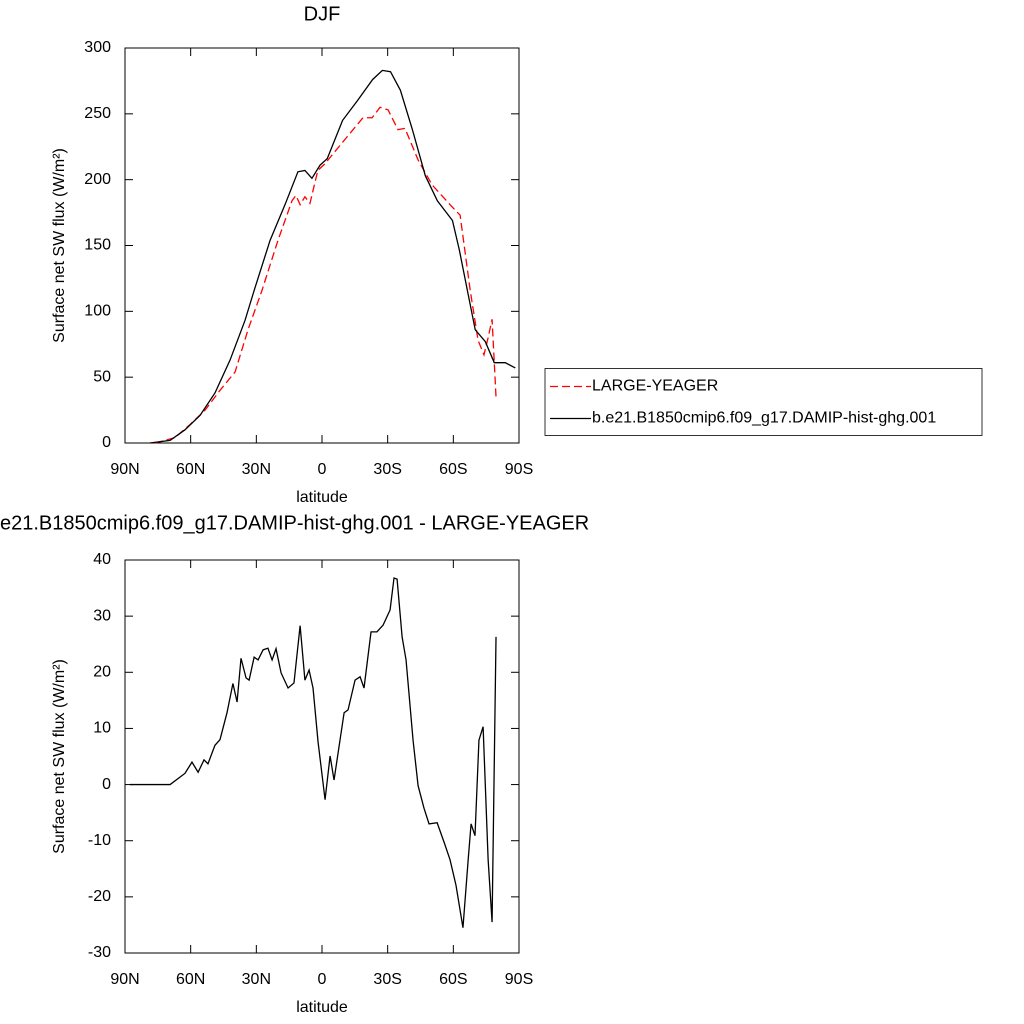  I want to click on y-tick-label: -30, so click(99, 952).